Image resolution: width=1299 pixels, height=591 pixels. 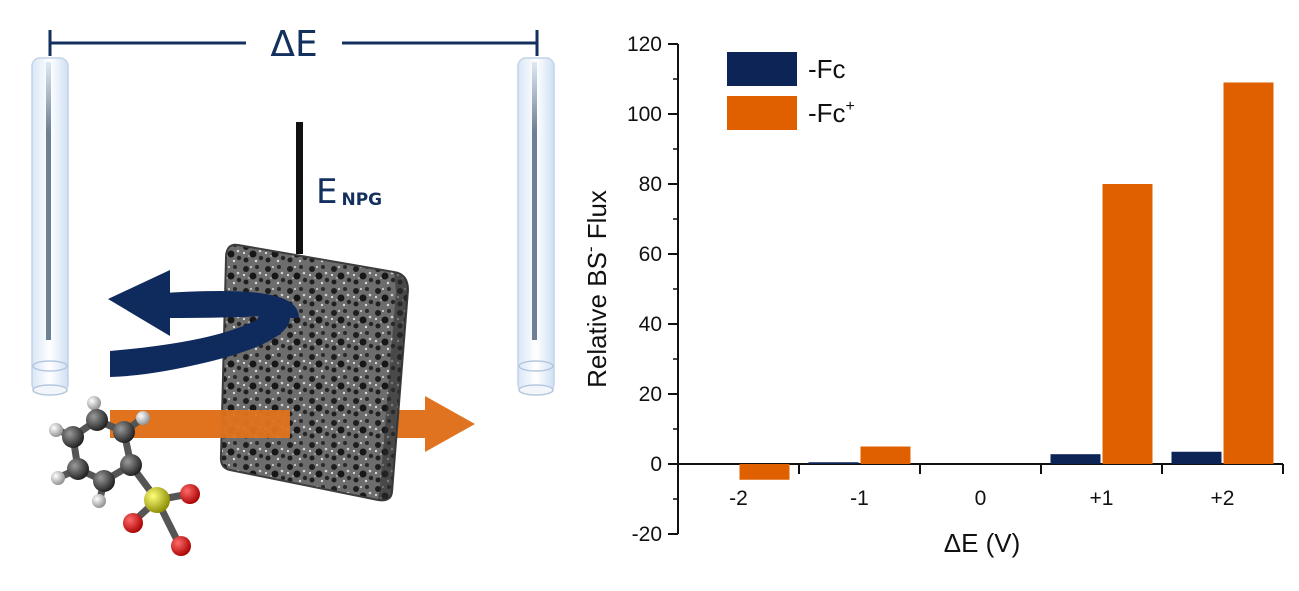 I want to click on y-tick-label: 100, so click(x=644, y=114).